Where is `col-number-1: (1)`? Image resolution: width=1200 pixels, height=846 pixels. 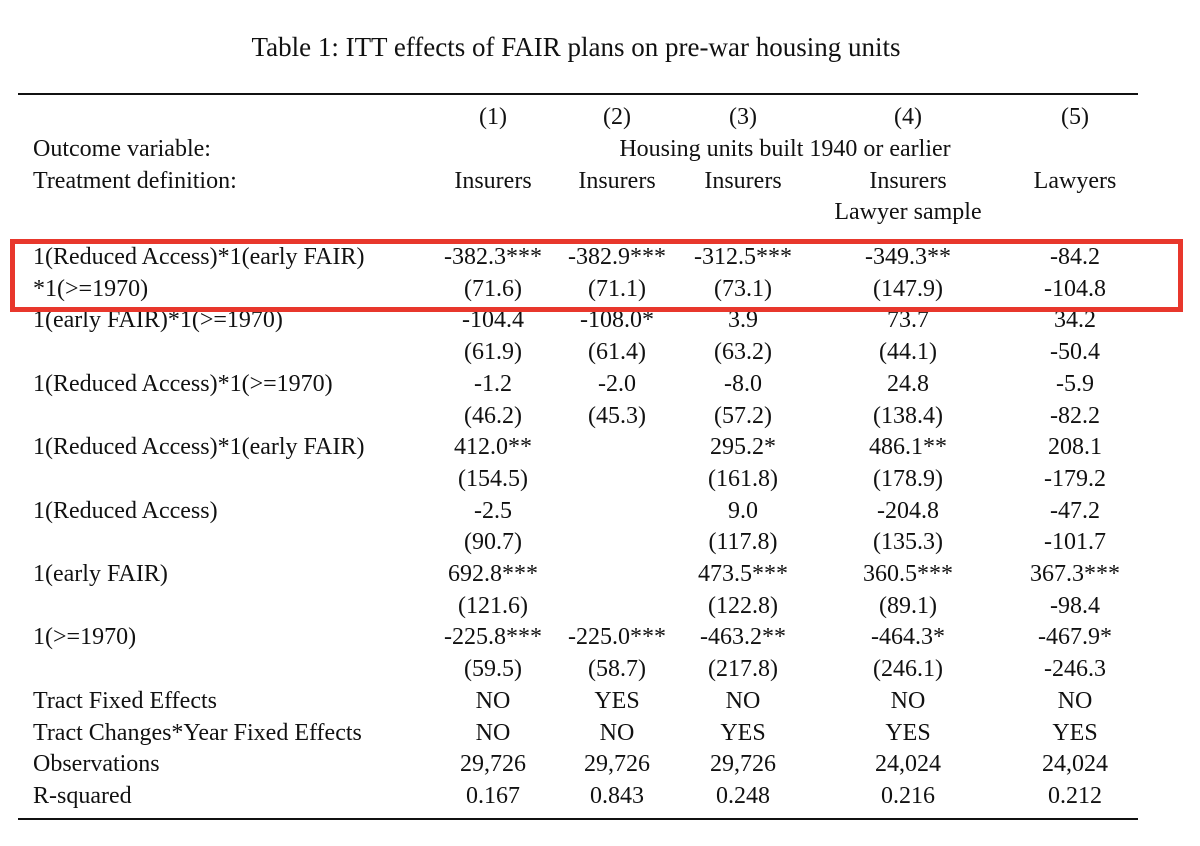
col-number-1: (1) is located at coordinates (493, 117).